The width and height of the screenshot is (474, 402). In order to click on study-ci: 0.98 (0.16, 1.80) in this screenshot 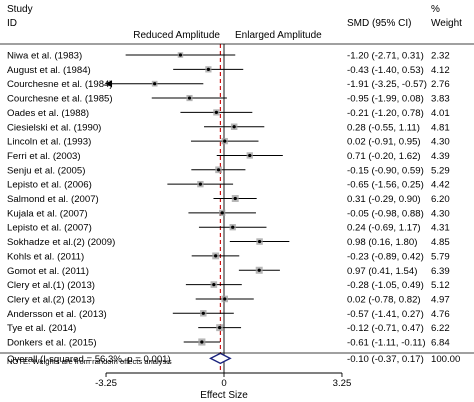, I will do `click(382, 242)`.